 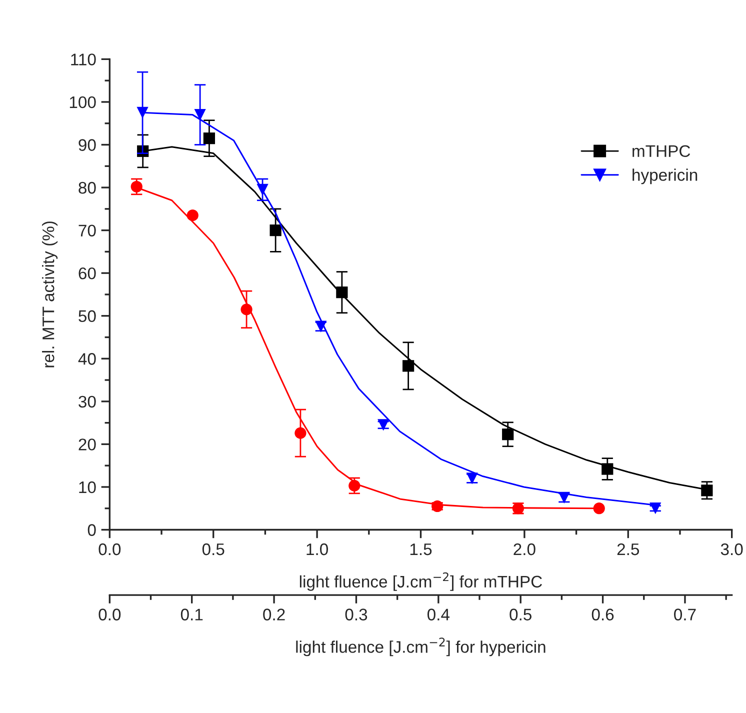 I want to click on y-tick-label: 100, so click(x=83, y=102).